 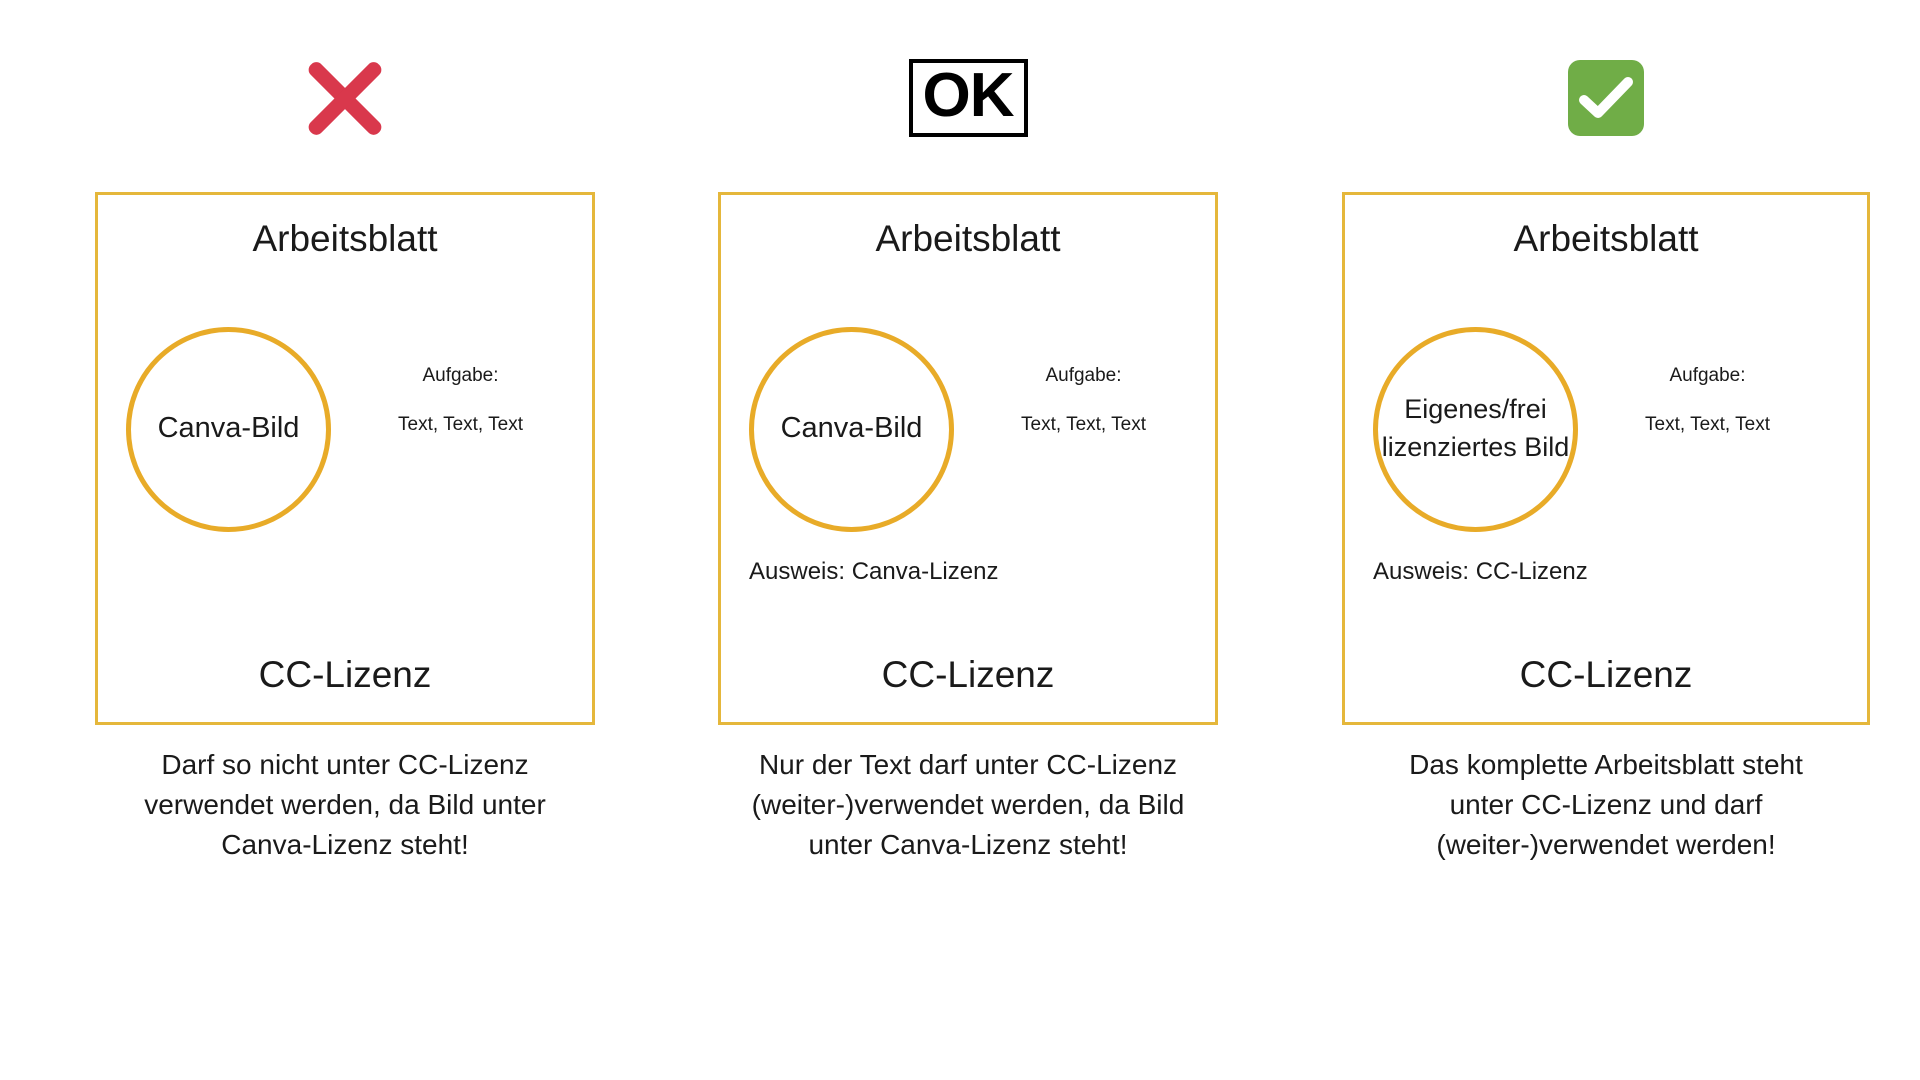 I want to click on caption-line: Darf so nicht unter CC-Lizenz, so click(x=345, y=764).